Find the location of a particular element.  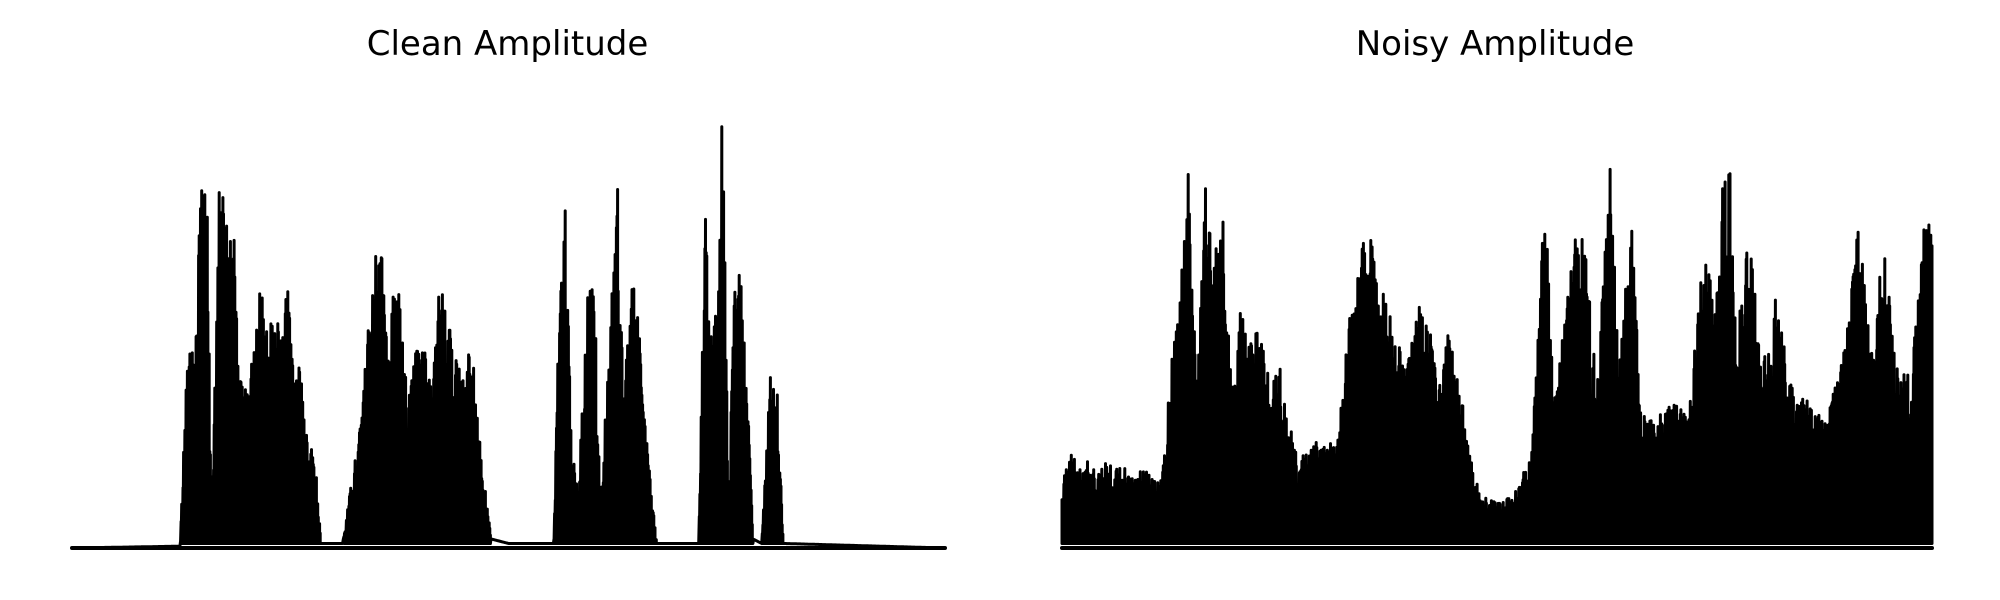

chart-title-noisy: Noisy Amplitude is located at coordinates (1495, 44).